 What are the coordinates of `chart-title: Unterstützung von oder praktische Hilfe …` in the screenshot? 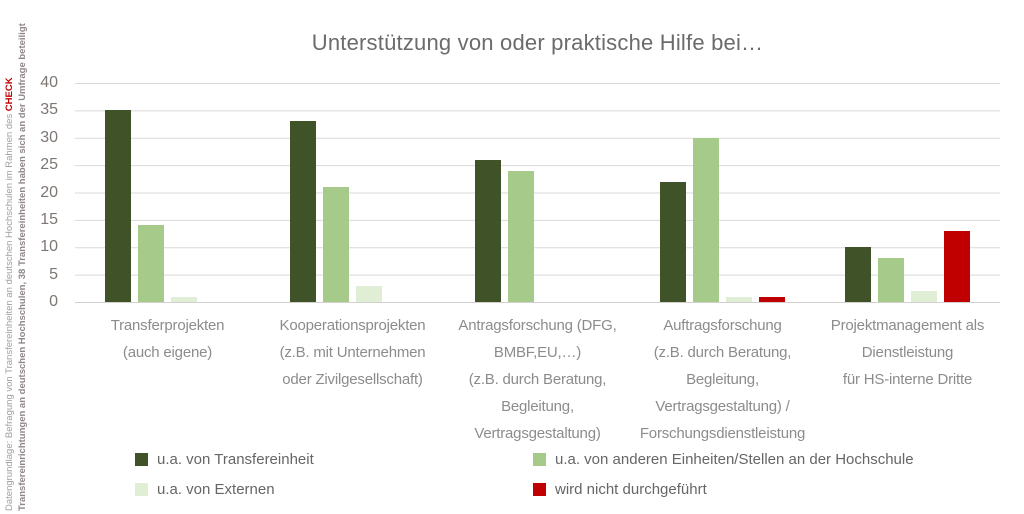 It's located at (537, 42).